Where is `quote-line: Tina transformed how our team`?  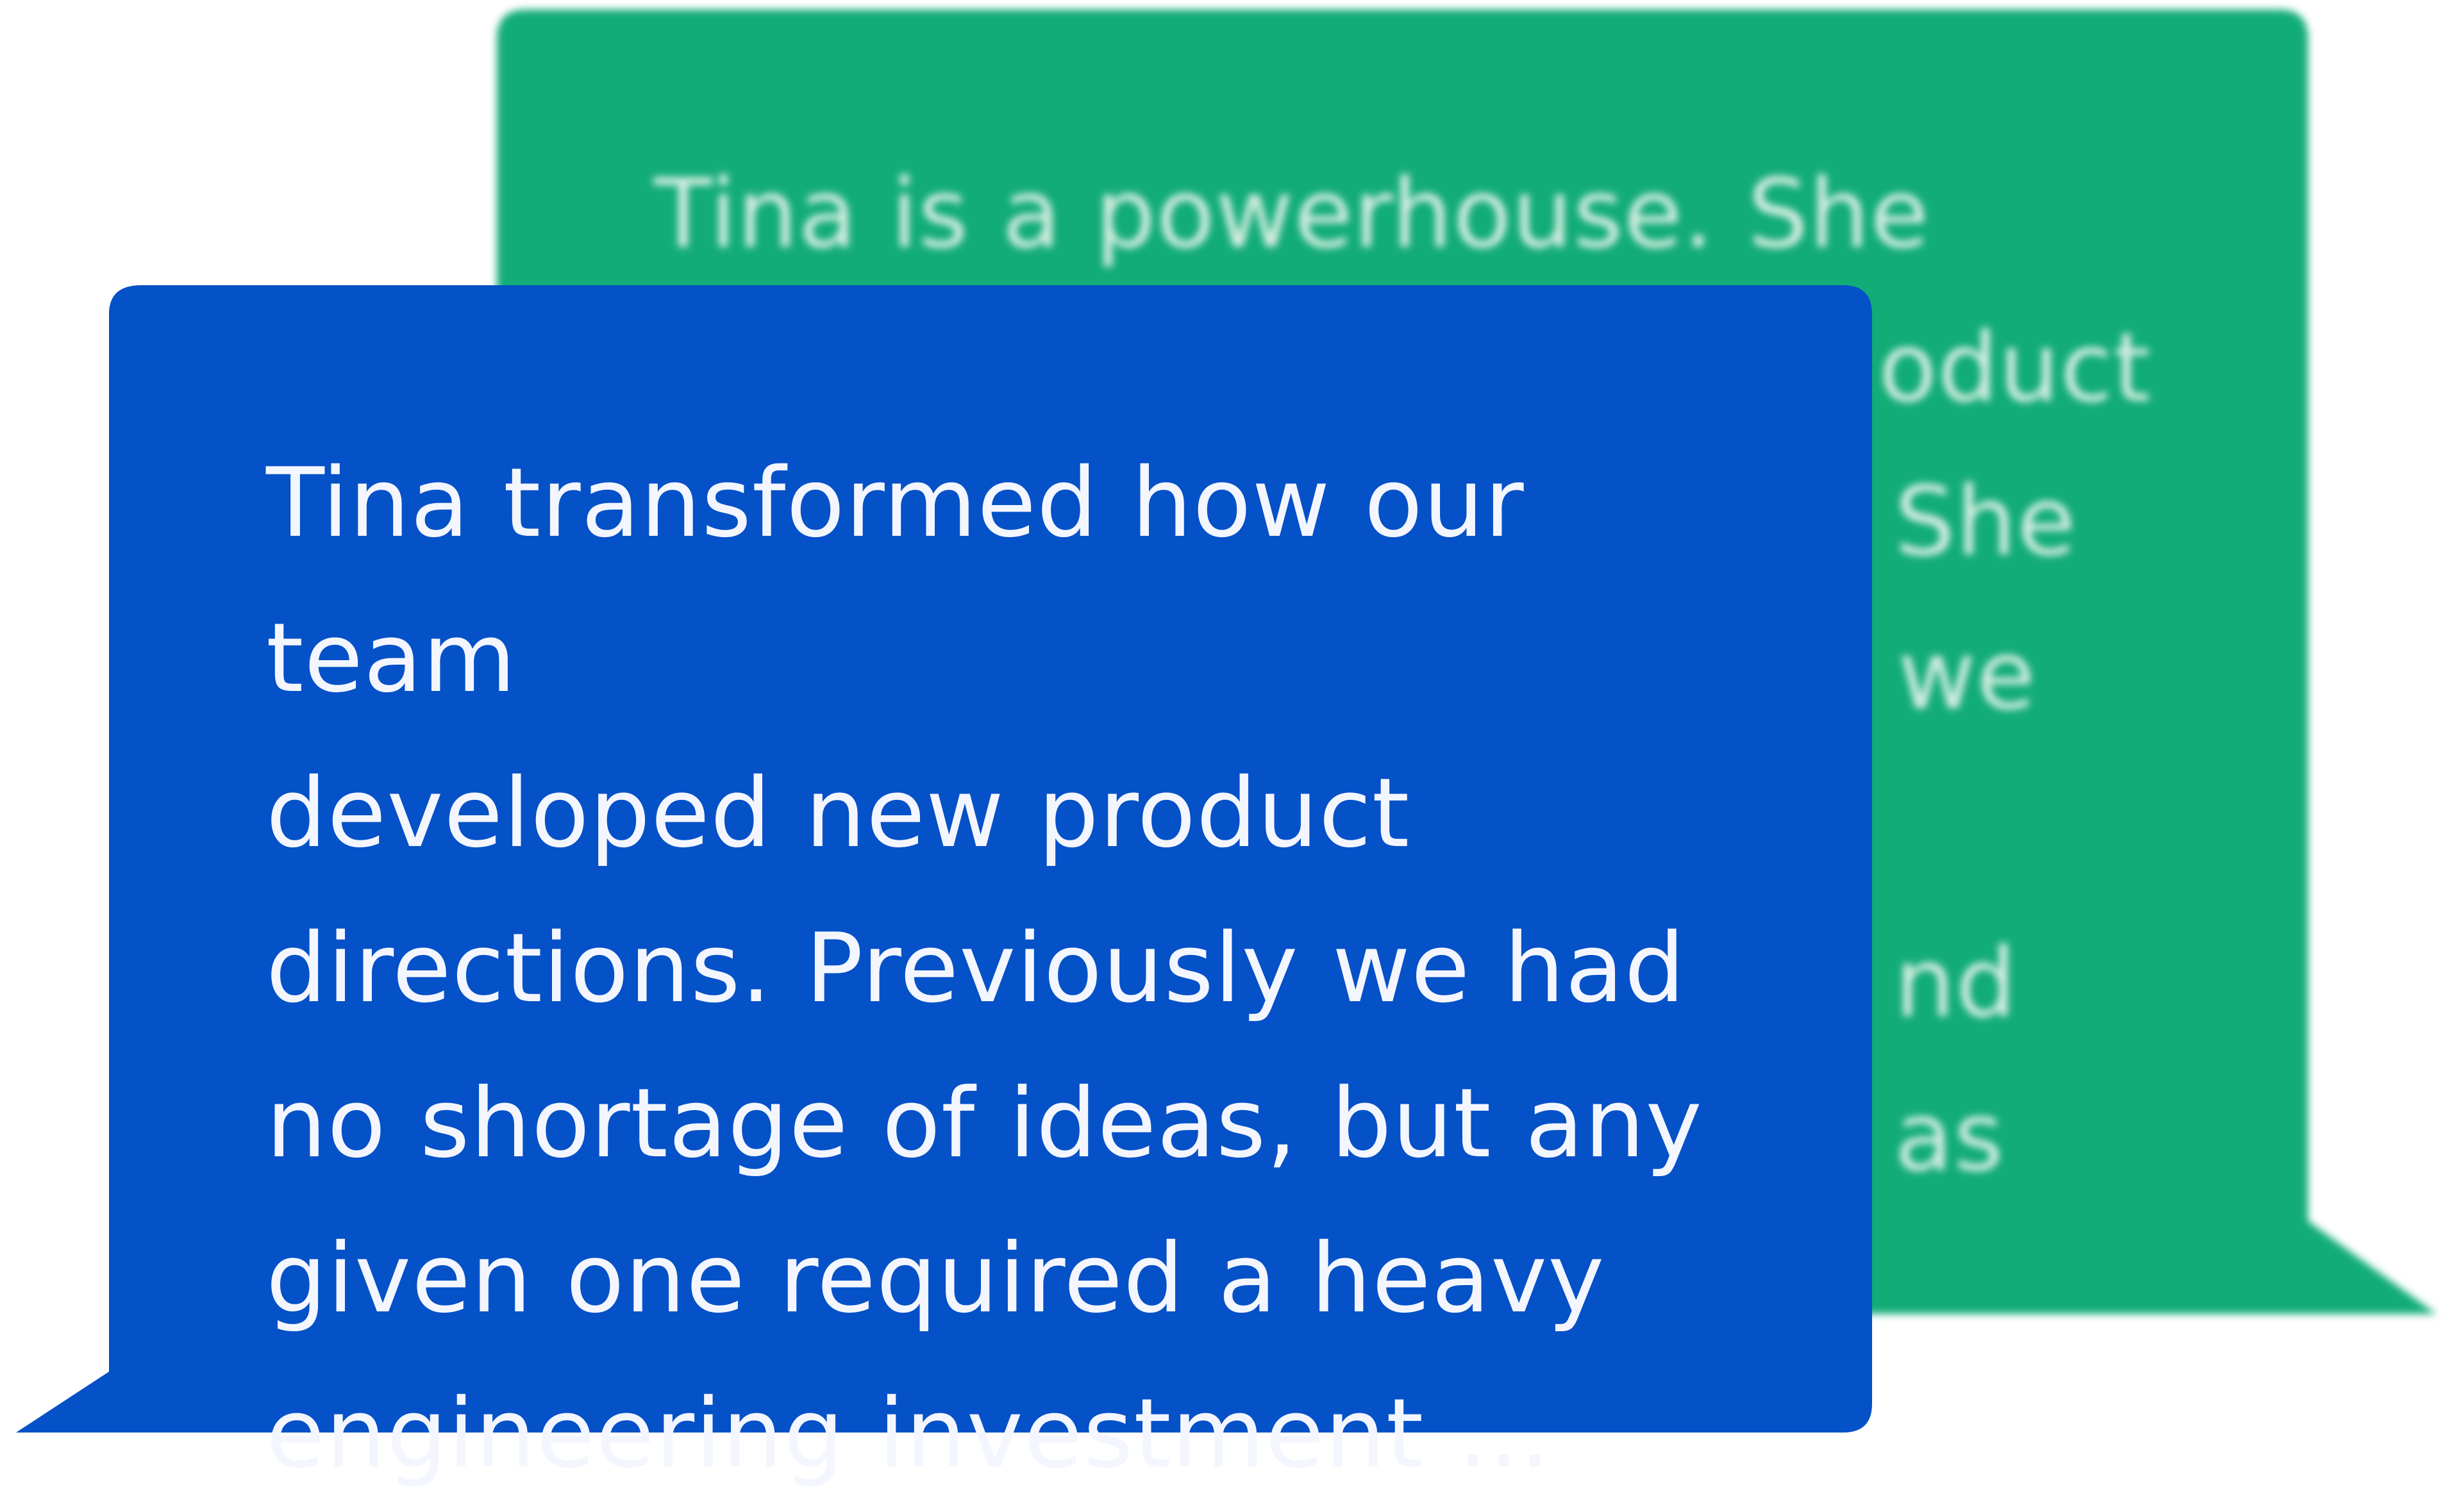 quote-line: Tina transformed how our team is located at coordinates (895, 581).